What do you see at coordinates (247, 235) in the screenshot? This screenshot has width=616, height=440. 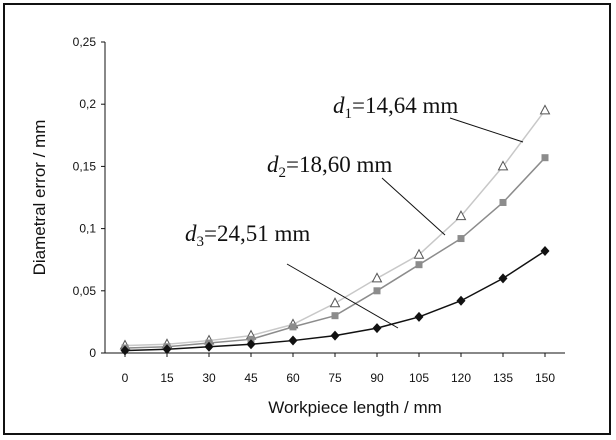 I see `series-3-label: d3=24,51 mm` at bounding box center [247, 235].